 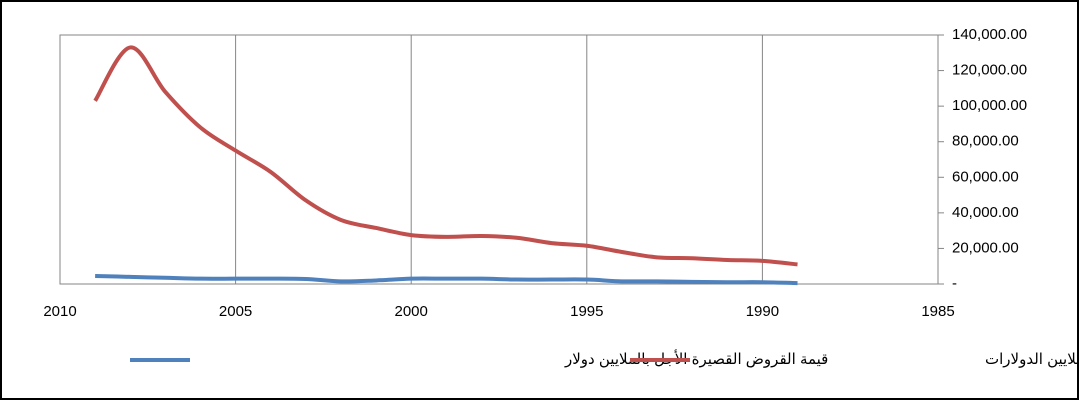 I want to click on y-tick-label: -, so click(x=954, y=283).